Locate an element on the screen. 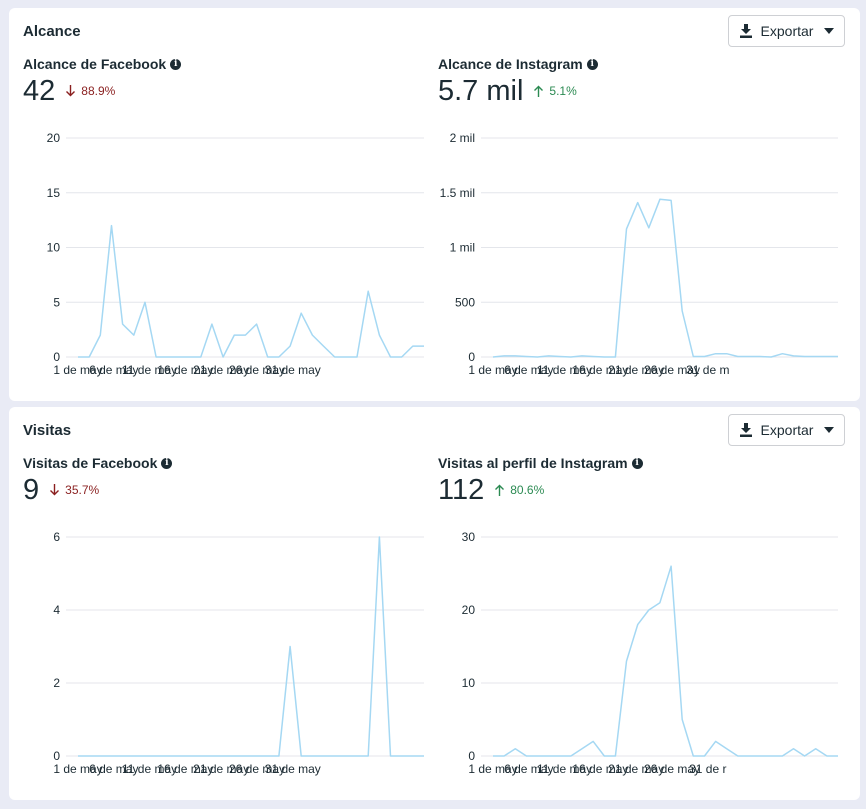 The height and width of the screenshot is (809, 866). delta-badge: 80.6% is located at coordinates (519, 490).